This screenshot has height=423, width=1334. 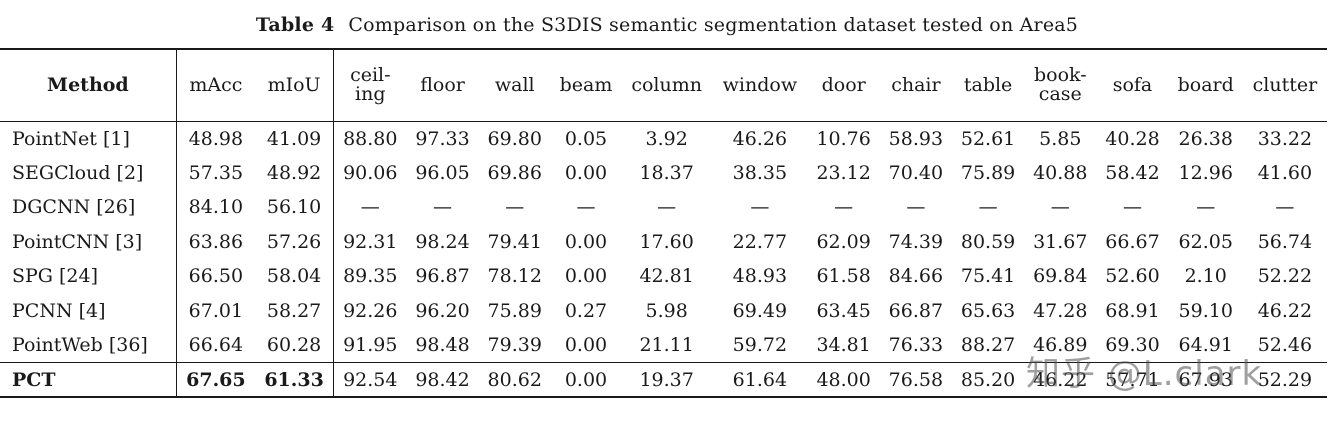 What do you see at coordinates (1284, 380) in the screenshot?
I see `cell-value: 52.29` at bounding box center [1284, 380].